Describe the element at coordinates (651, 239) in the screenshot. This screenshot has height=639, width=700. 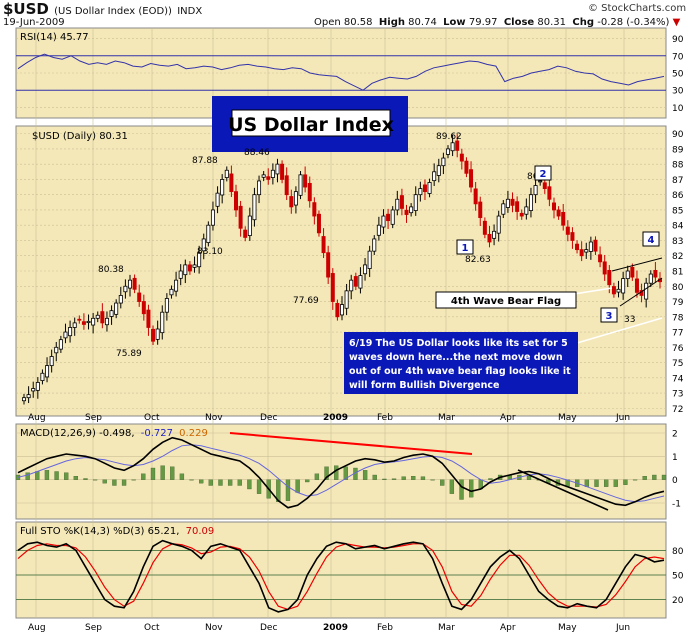
I see `wave-4-box` at that location.